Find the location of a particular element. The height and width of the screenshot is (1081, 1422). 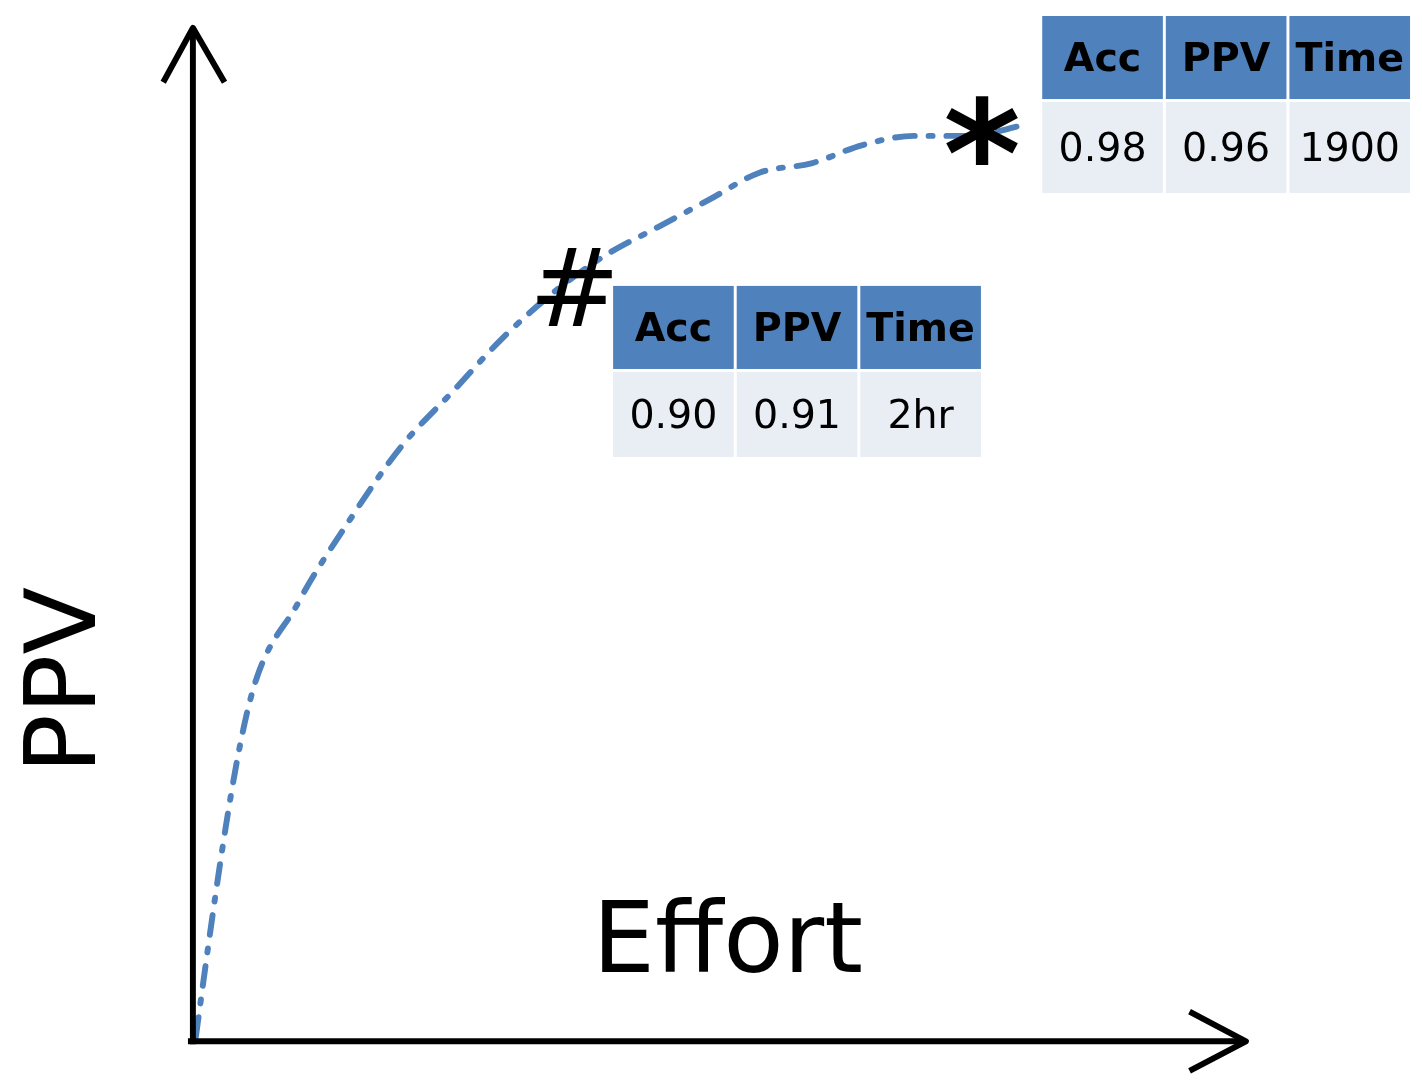

text: 0.96 is located at coordinates (1226, 147).